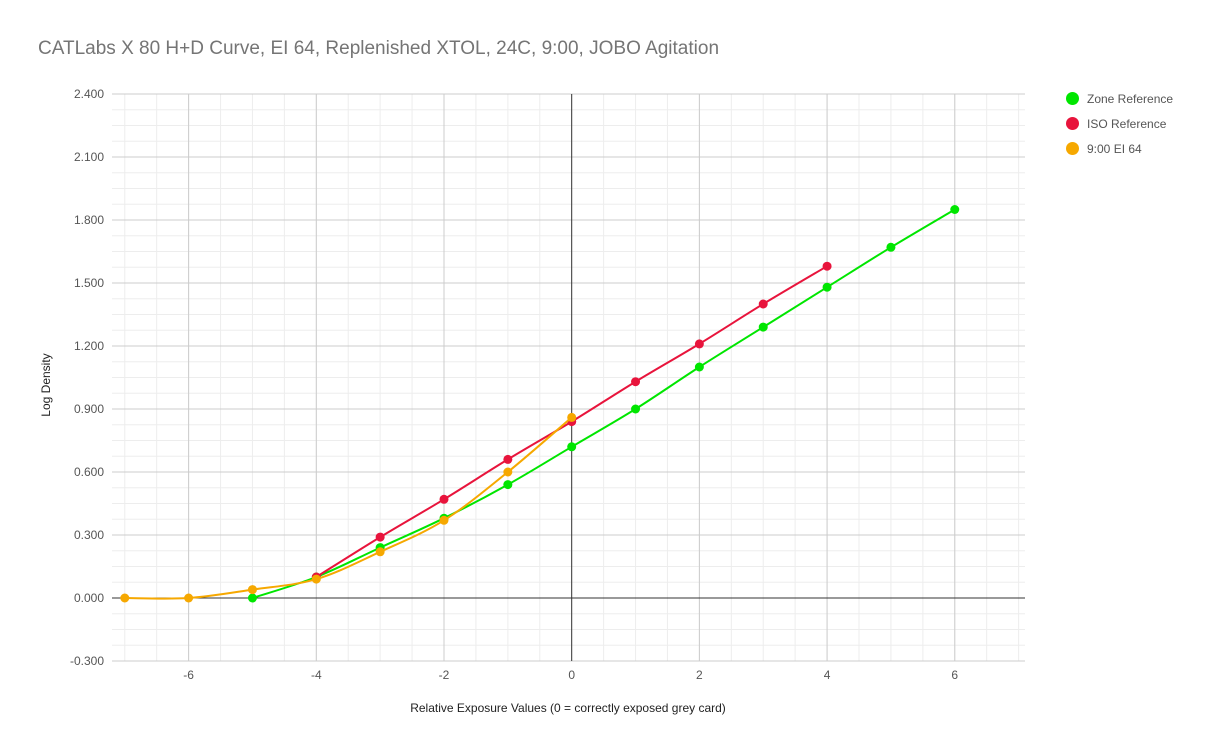 The image size is (1207, 753). Describe the element at coordinates (89, 220) in the screenshot. I see `y-tick-label: 1.800` at that location.